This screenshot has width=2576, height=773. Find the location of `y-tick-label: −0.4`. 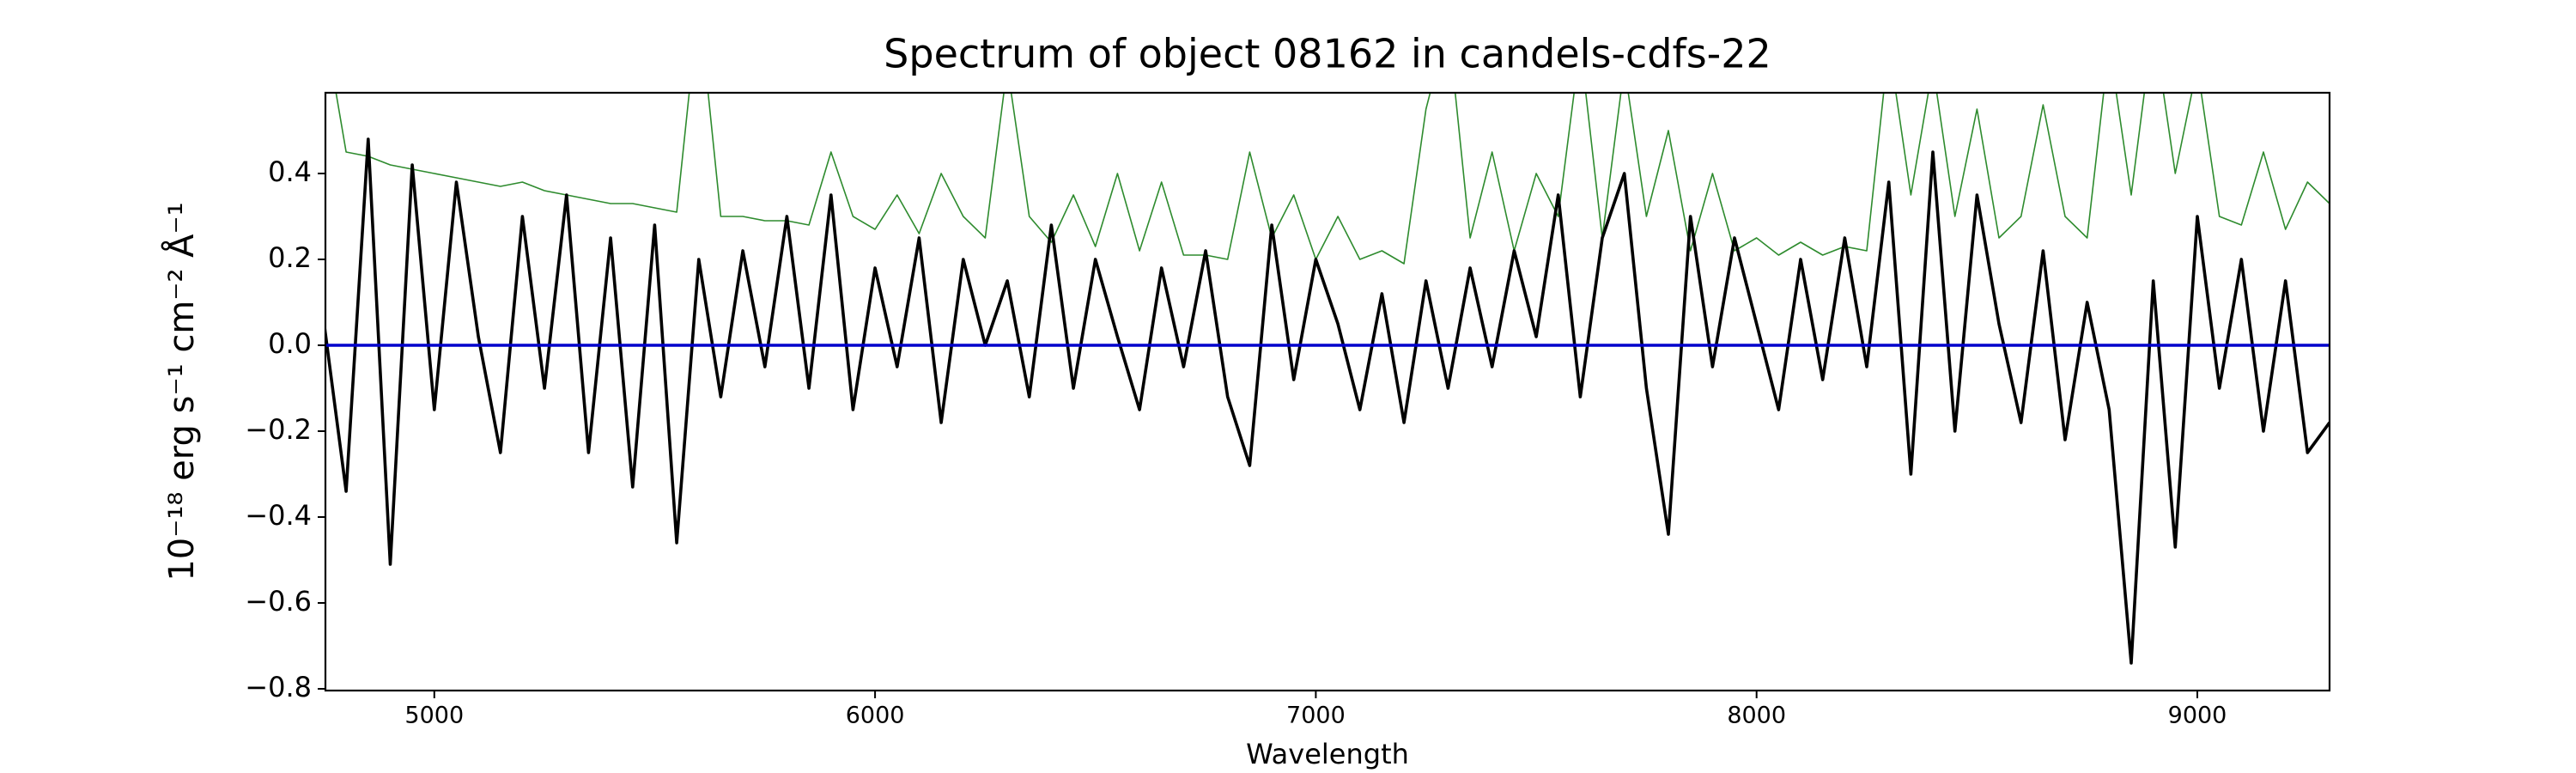

y-tick-label: −0.4 is located at coordinates (279, 515).